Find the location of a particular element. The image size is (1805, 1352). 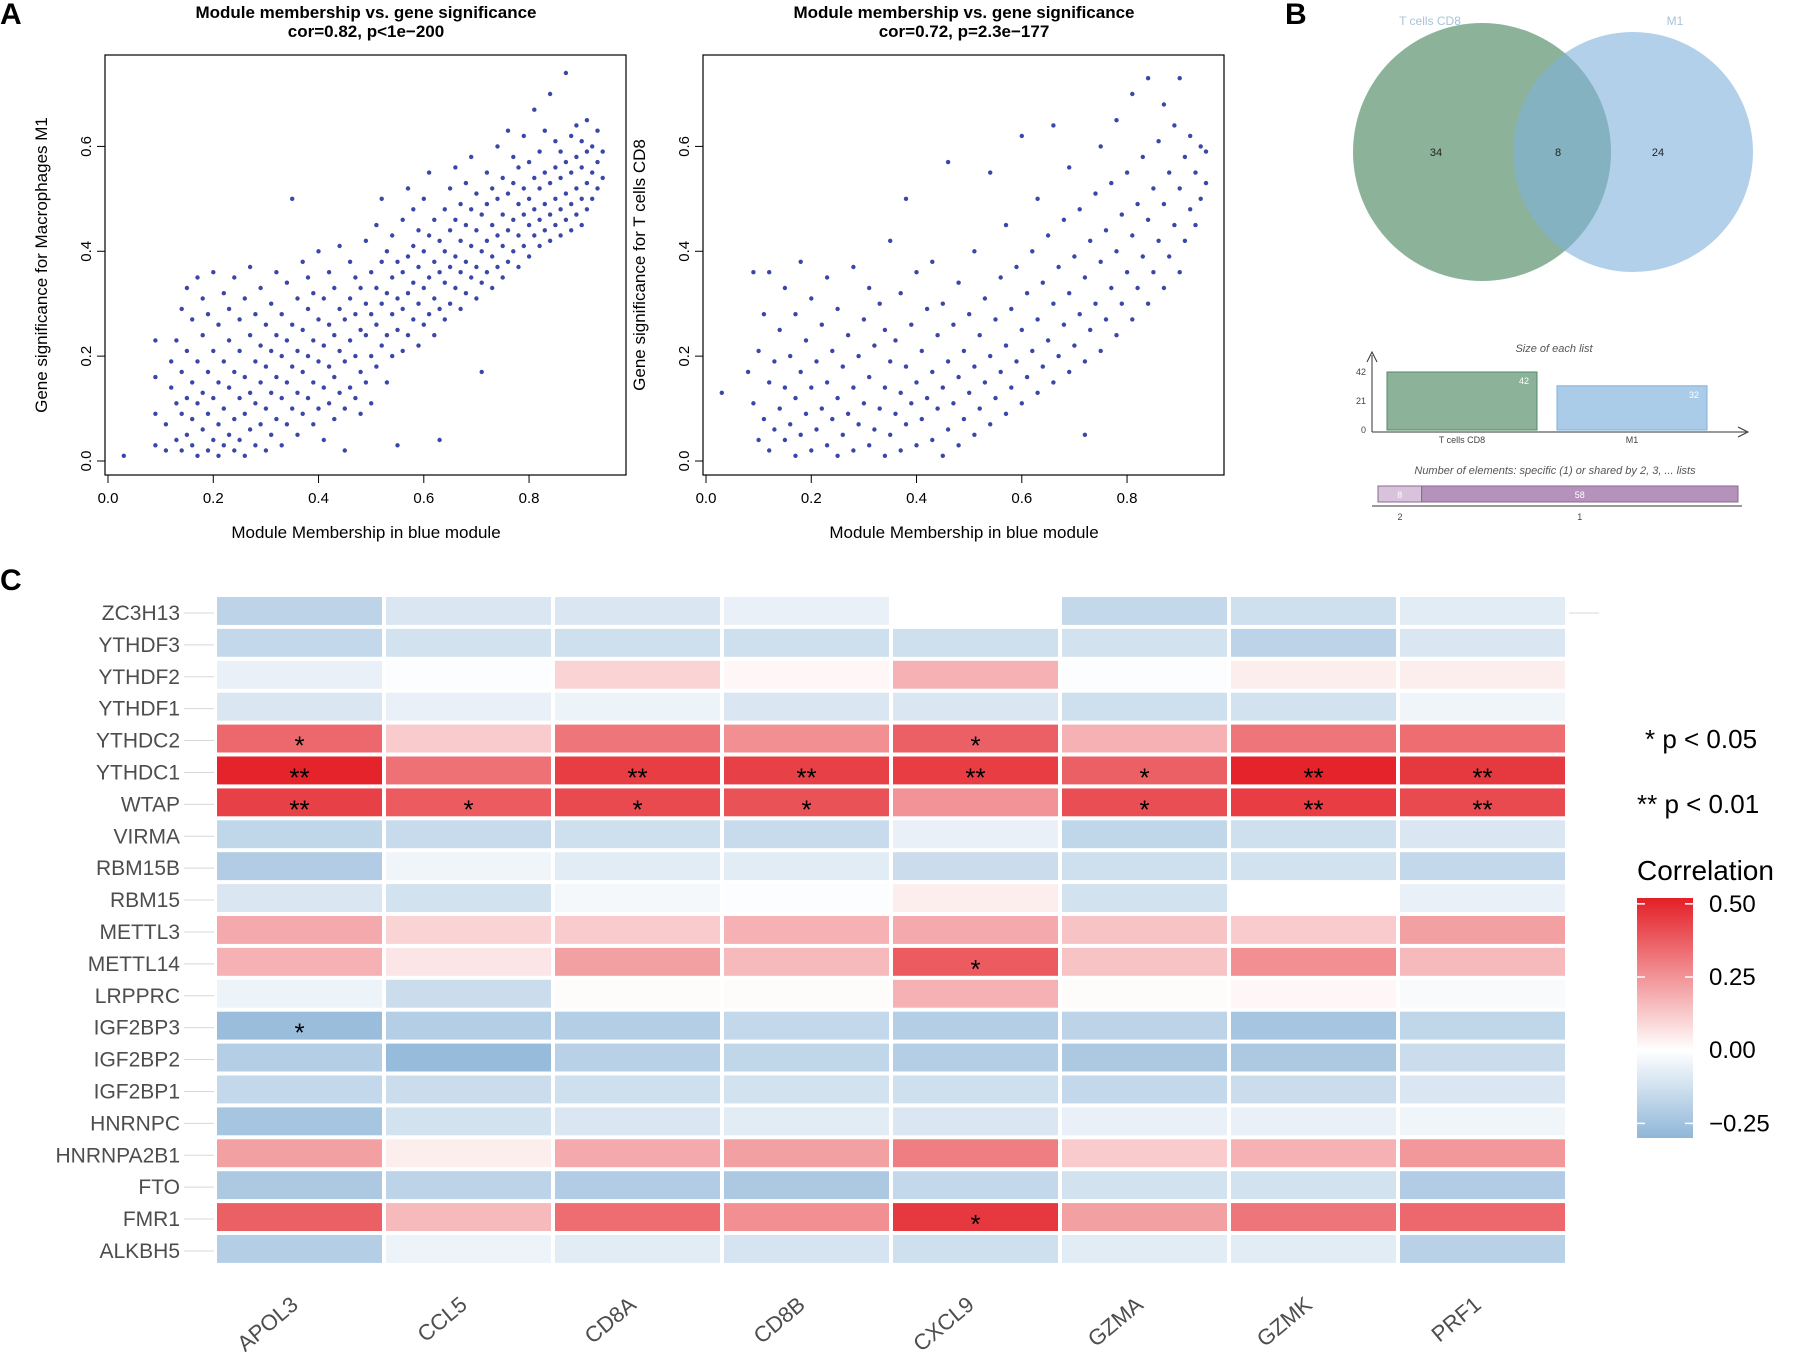

heatmap-row-label: METTL3 is located at coordinates (139, 932).